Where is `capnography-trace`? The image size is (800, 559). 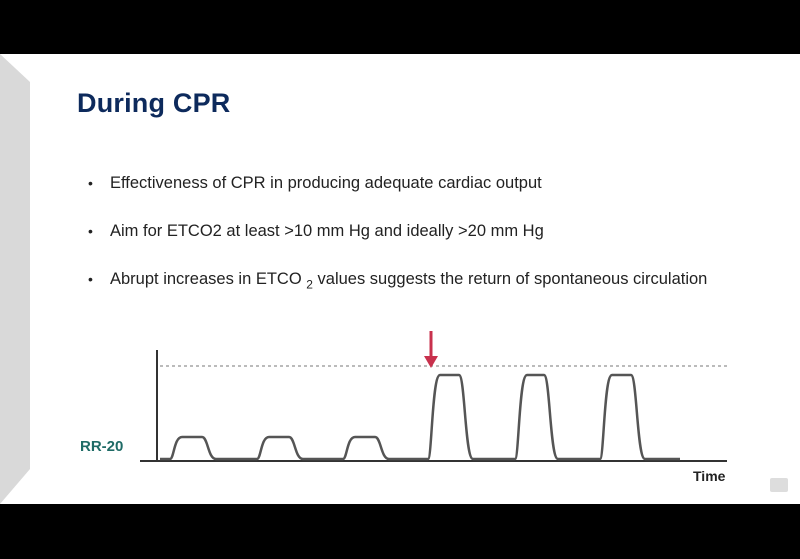
capnography-trace is located at coordinates (420, 417).